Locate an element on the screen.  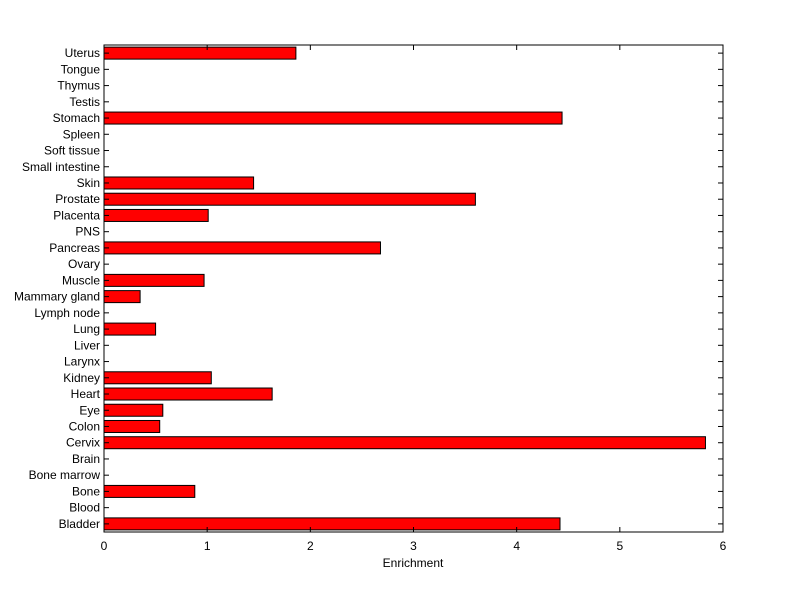
x-tick-label: 3 is located at coordinates (413, 546).